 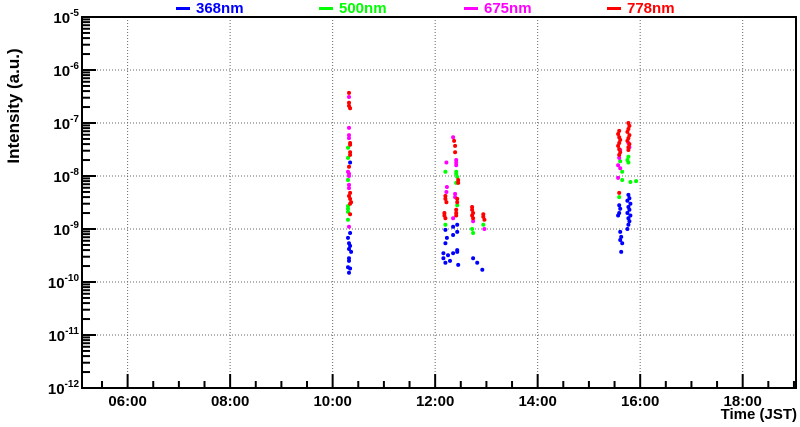 I want to click on legend-label: 675nm, so click(x=508, y=8).